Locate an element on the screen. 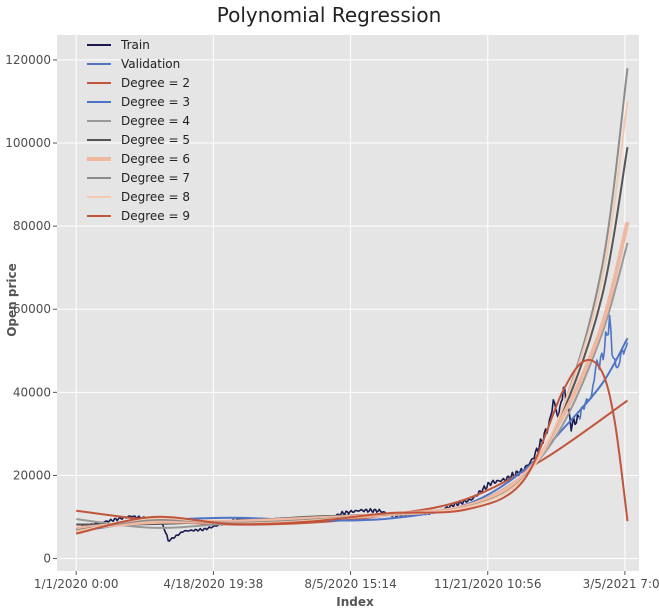 This screenshot has width=659, height=616. y-tick-label: 40000 is located at coordinates (32, 392).